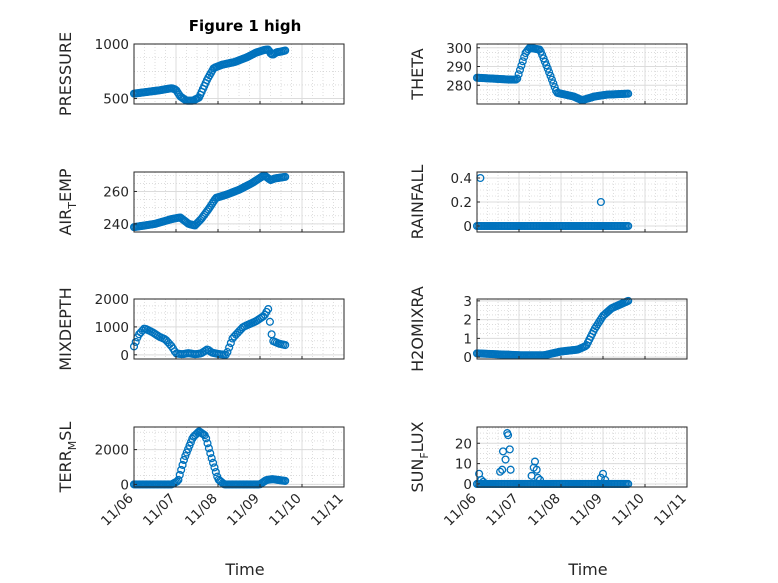  I want to click on y-axis-label-subscript: T, so click(72, 206).